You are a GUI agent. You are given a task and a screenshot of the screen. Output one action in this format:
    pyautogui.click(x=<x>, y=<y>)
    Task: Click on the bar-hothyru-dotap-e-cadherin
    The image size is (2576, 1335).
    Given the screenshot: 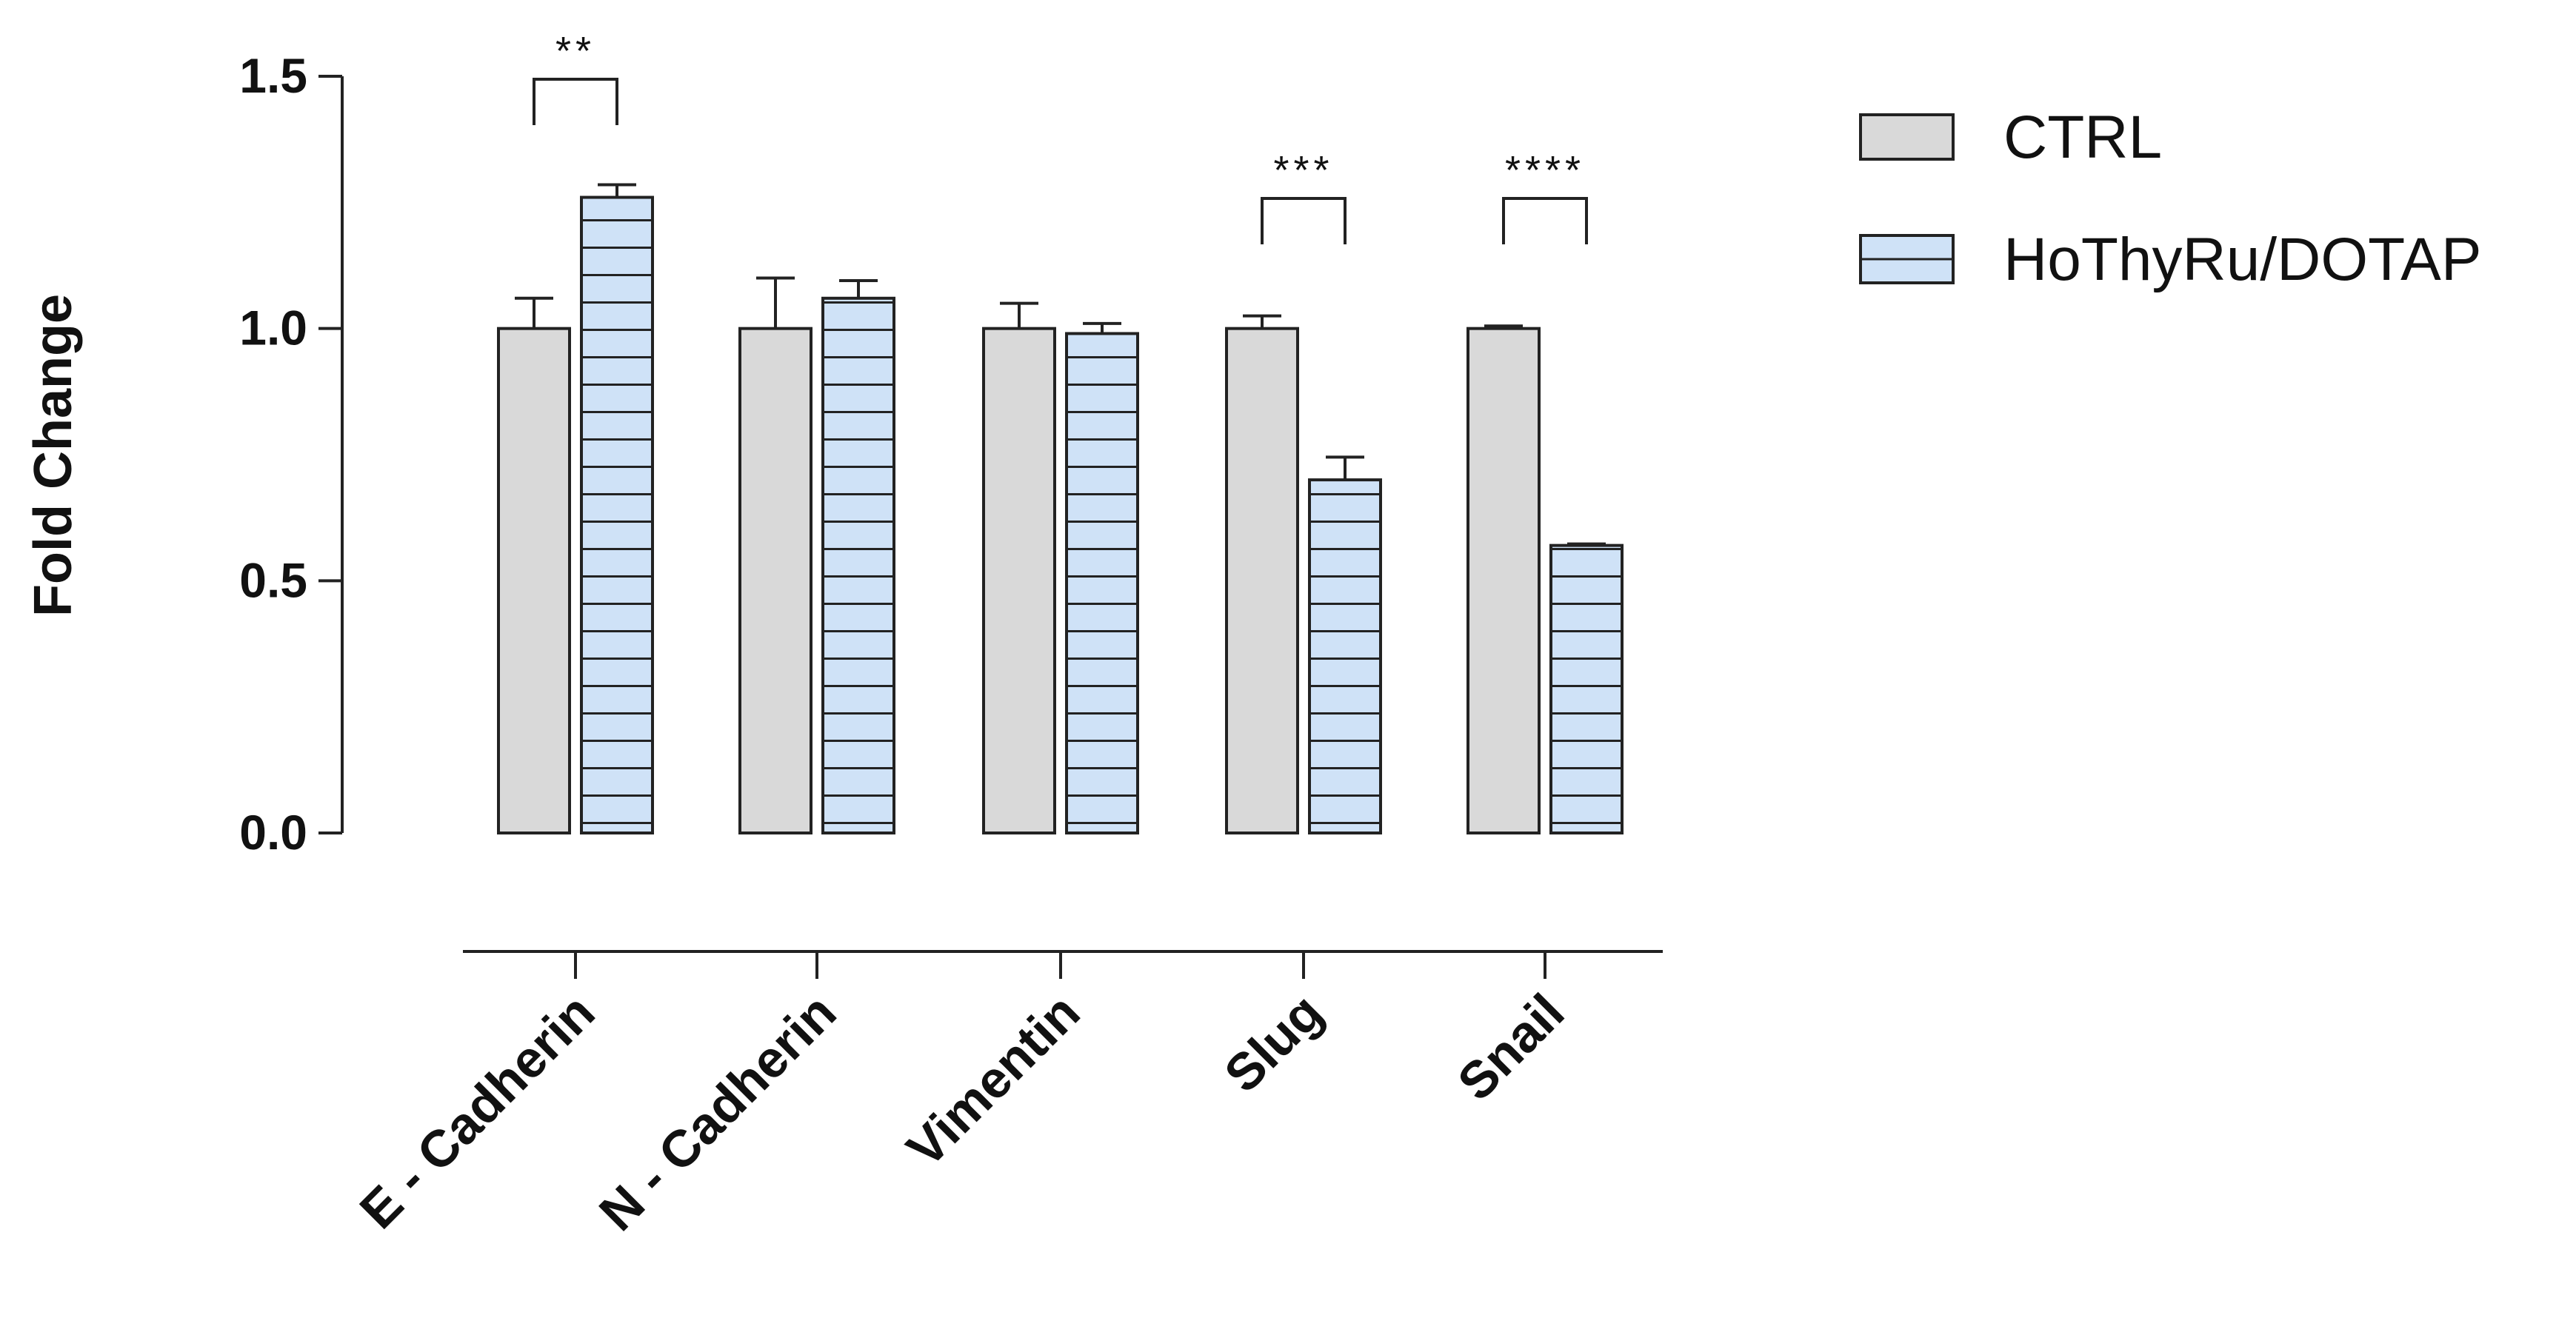 What is the action you would take?
    pyautogui.click(x=617, y=514)
    